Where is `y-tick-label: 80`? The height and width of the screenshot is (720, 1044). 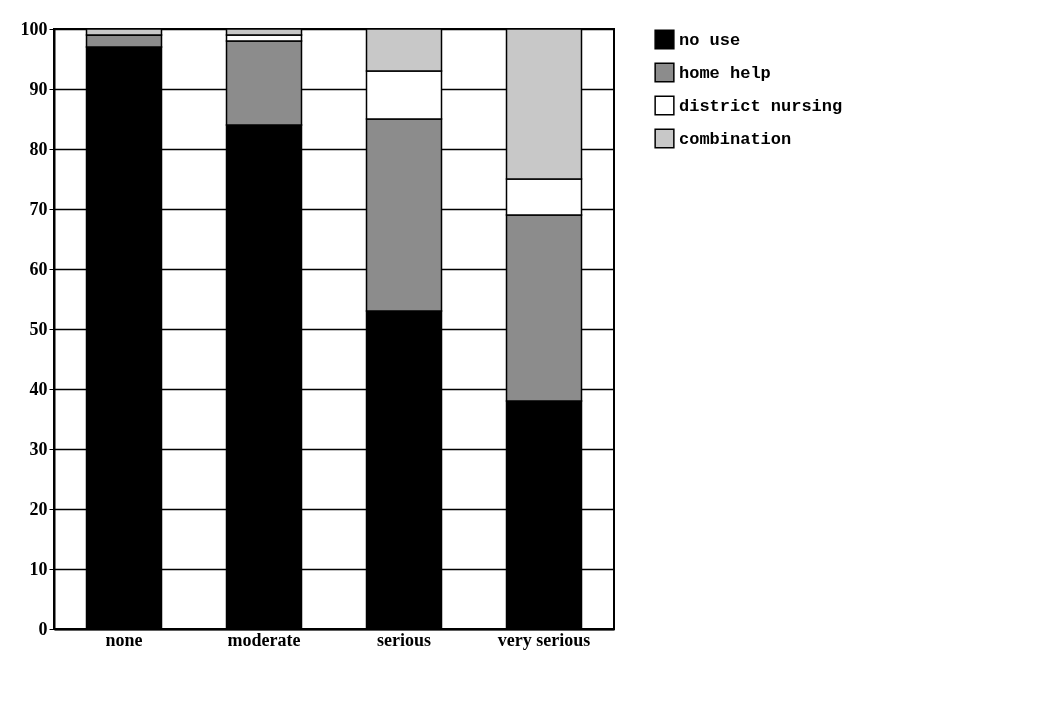
y-tick-label: 80 is located at coordinates (38, 148).